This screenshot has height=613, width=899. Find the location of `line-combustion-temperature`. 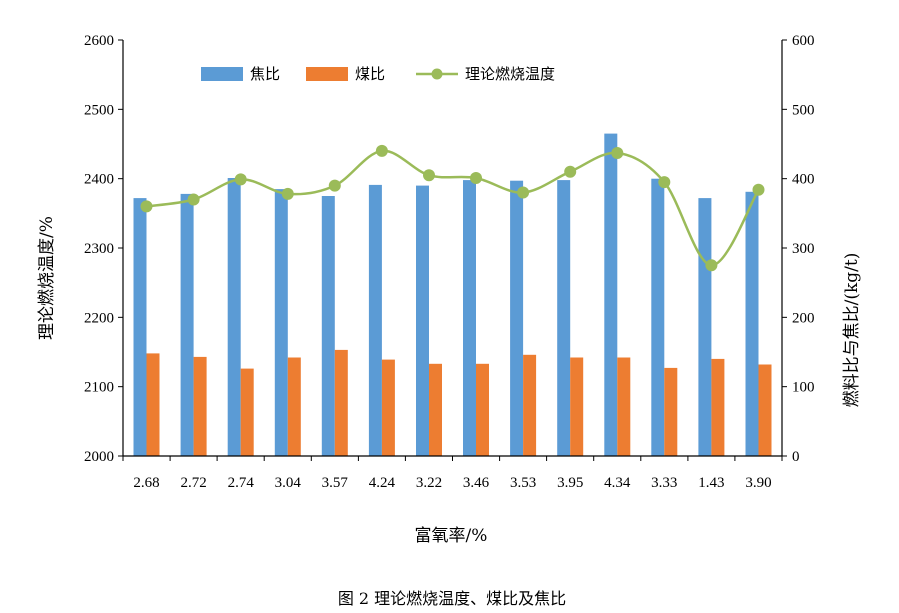

line-combustion-temperature is located at coordinates (453, 208).